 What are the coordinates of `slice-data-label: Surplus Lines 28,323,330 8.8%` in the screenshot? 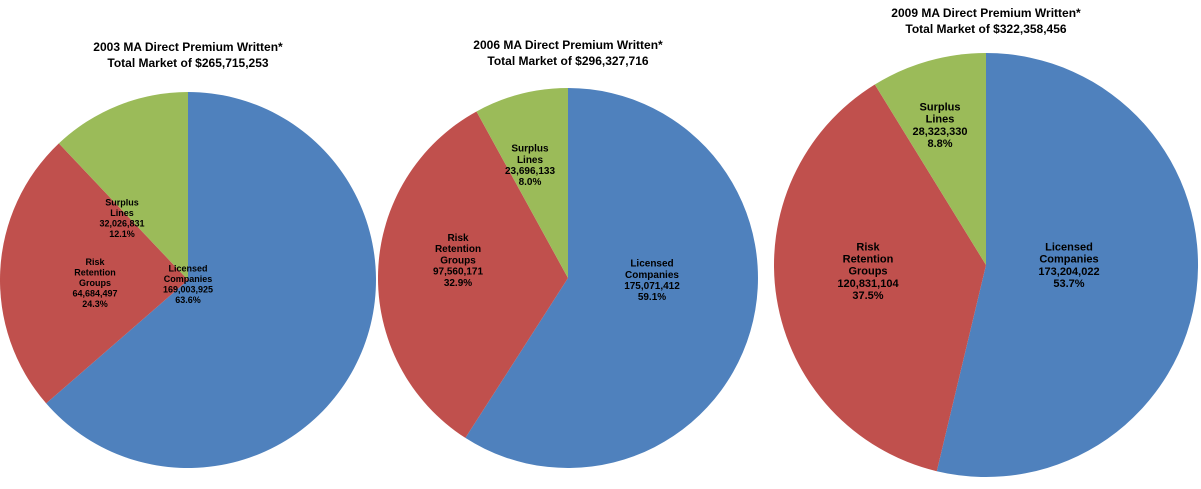 It's located at (939, 125).